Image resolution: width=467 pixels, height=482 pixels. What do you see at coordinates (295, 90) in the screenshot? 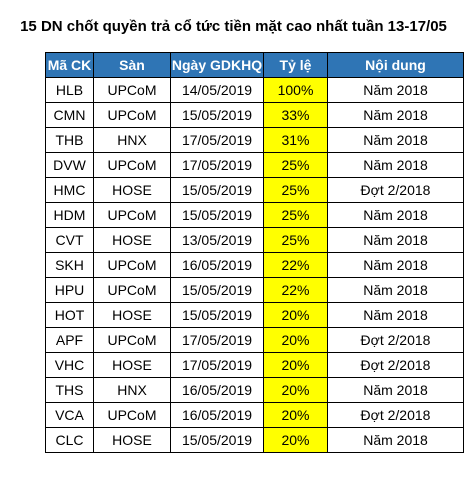
I see `cell-rate: 100%` at bounding box center [295, 90].